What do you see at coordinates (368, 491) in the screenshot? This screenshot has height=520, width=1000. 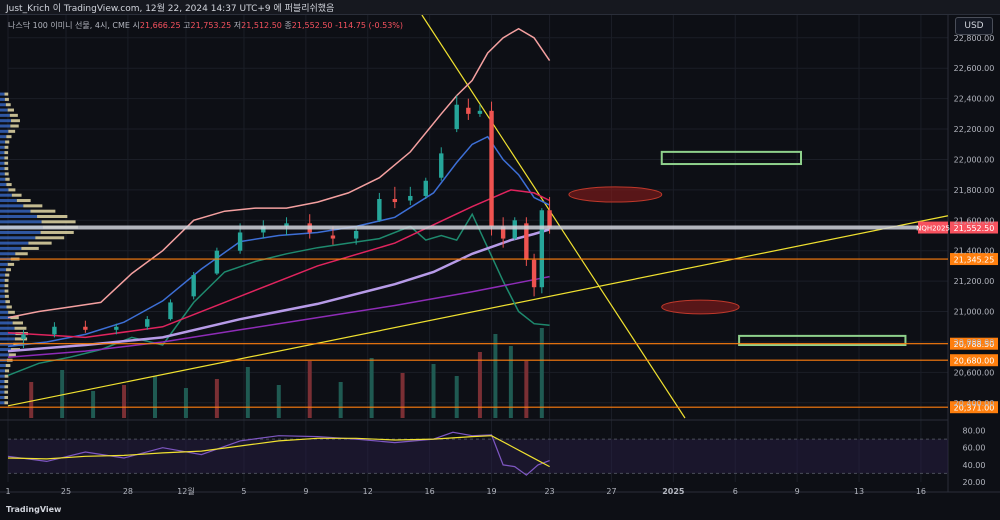 I see `x-tick-label: 12` at bounding box center [368, 491].